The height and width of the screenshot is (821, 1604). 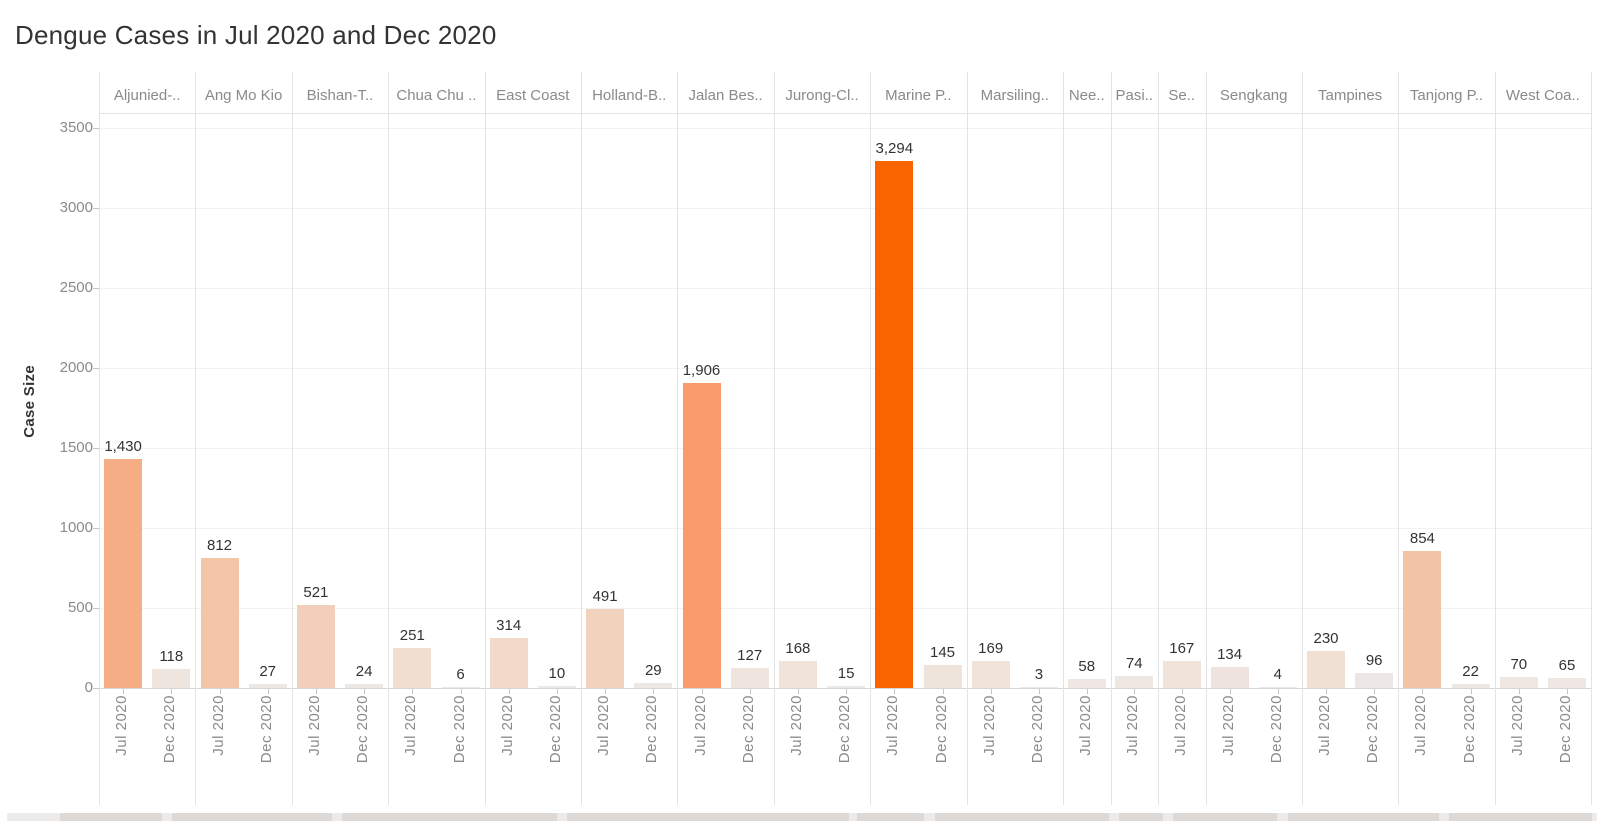 What do you see at coordinates (340, 95) in the screenshot?
I see `column-header: Bishan-T..` at bounding box center [340, 95].